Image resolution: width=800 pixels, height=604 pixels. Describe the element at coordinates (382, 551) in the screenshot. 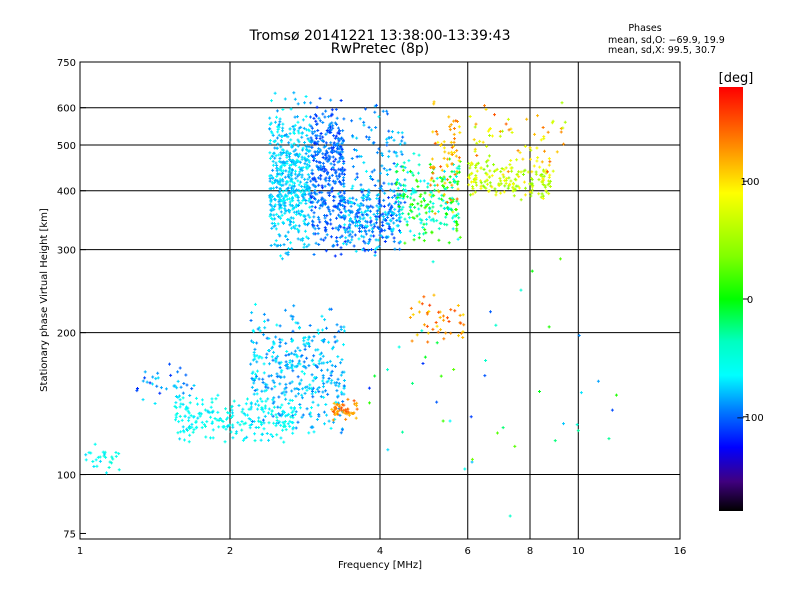

I see `x-axis-ticks: 1 2 4 6 8 10 16` at that location.